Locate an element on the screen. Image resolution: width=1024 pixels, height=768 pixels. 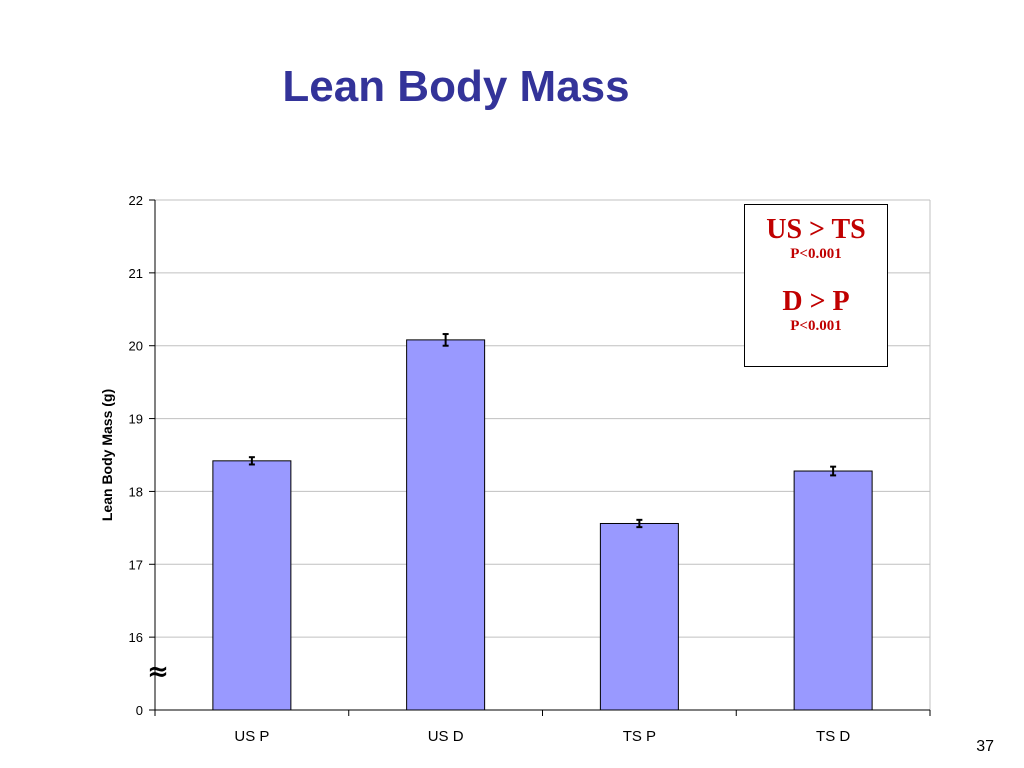
y-tick-label: 19 is located at coordinates (136, 419).